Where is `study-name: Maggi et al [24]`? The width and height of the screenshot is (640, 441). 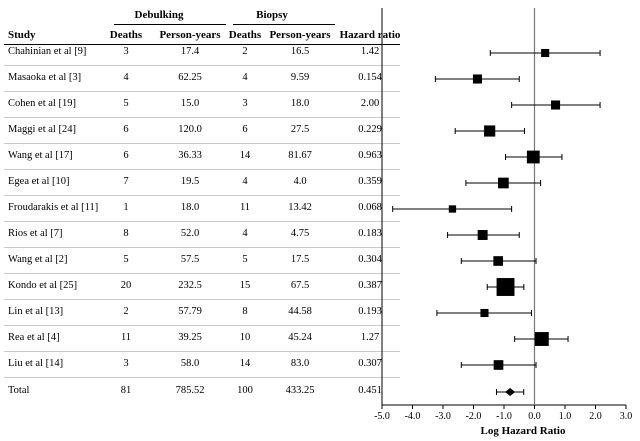
study-name: Maggi et al [24] is located at coordinates (42, 129).